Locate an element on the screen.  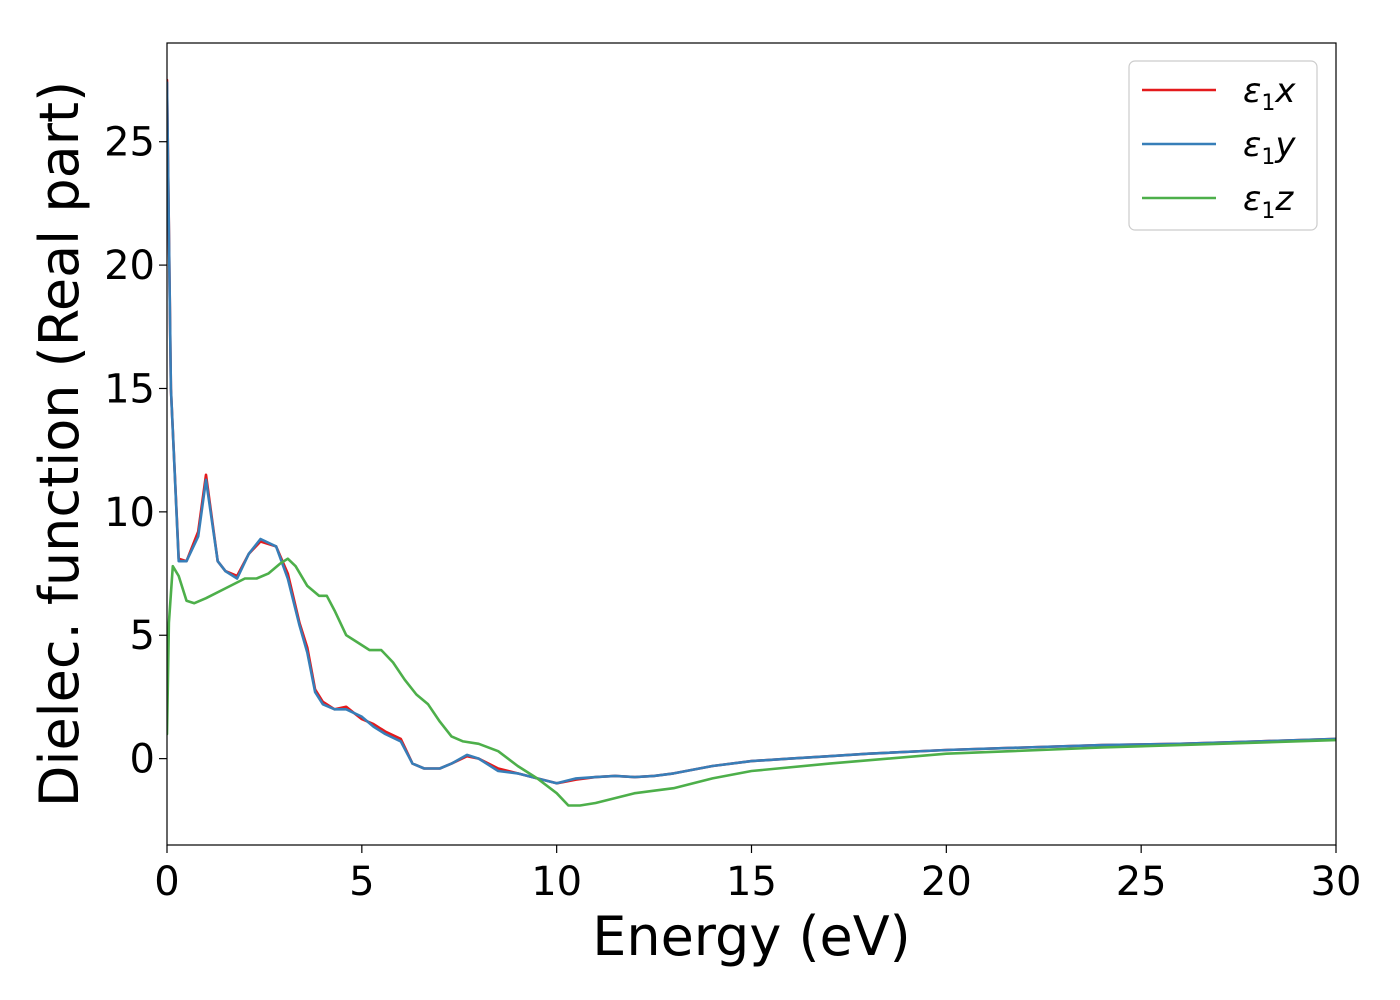
x-tick-label: 25 is located at coordinates (1141, 882).